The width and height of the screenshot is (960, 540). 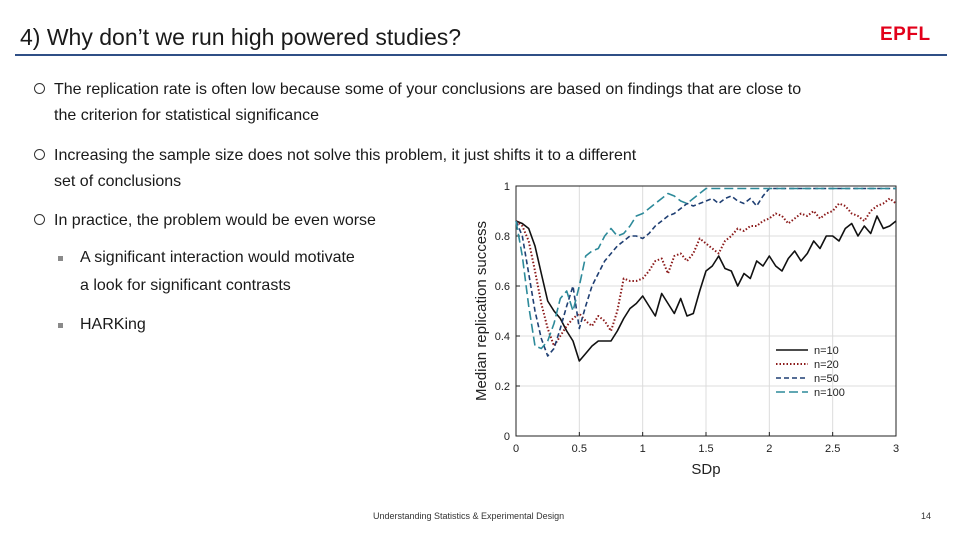 What do you see at coordinates (502, 387) in the screenshot?
I see `y-tick-label: 0.2` at bounding box center [502, 387].